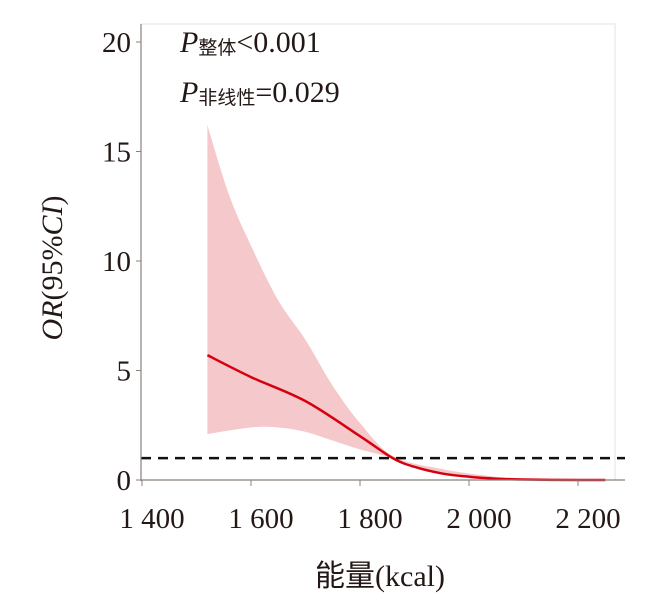 Image resolution: width=663 pixels, height=605 pixels. I want to click on p-nonlinear-annotation: P非线性=0.029, so click(259, 92).